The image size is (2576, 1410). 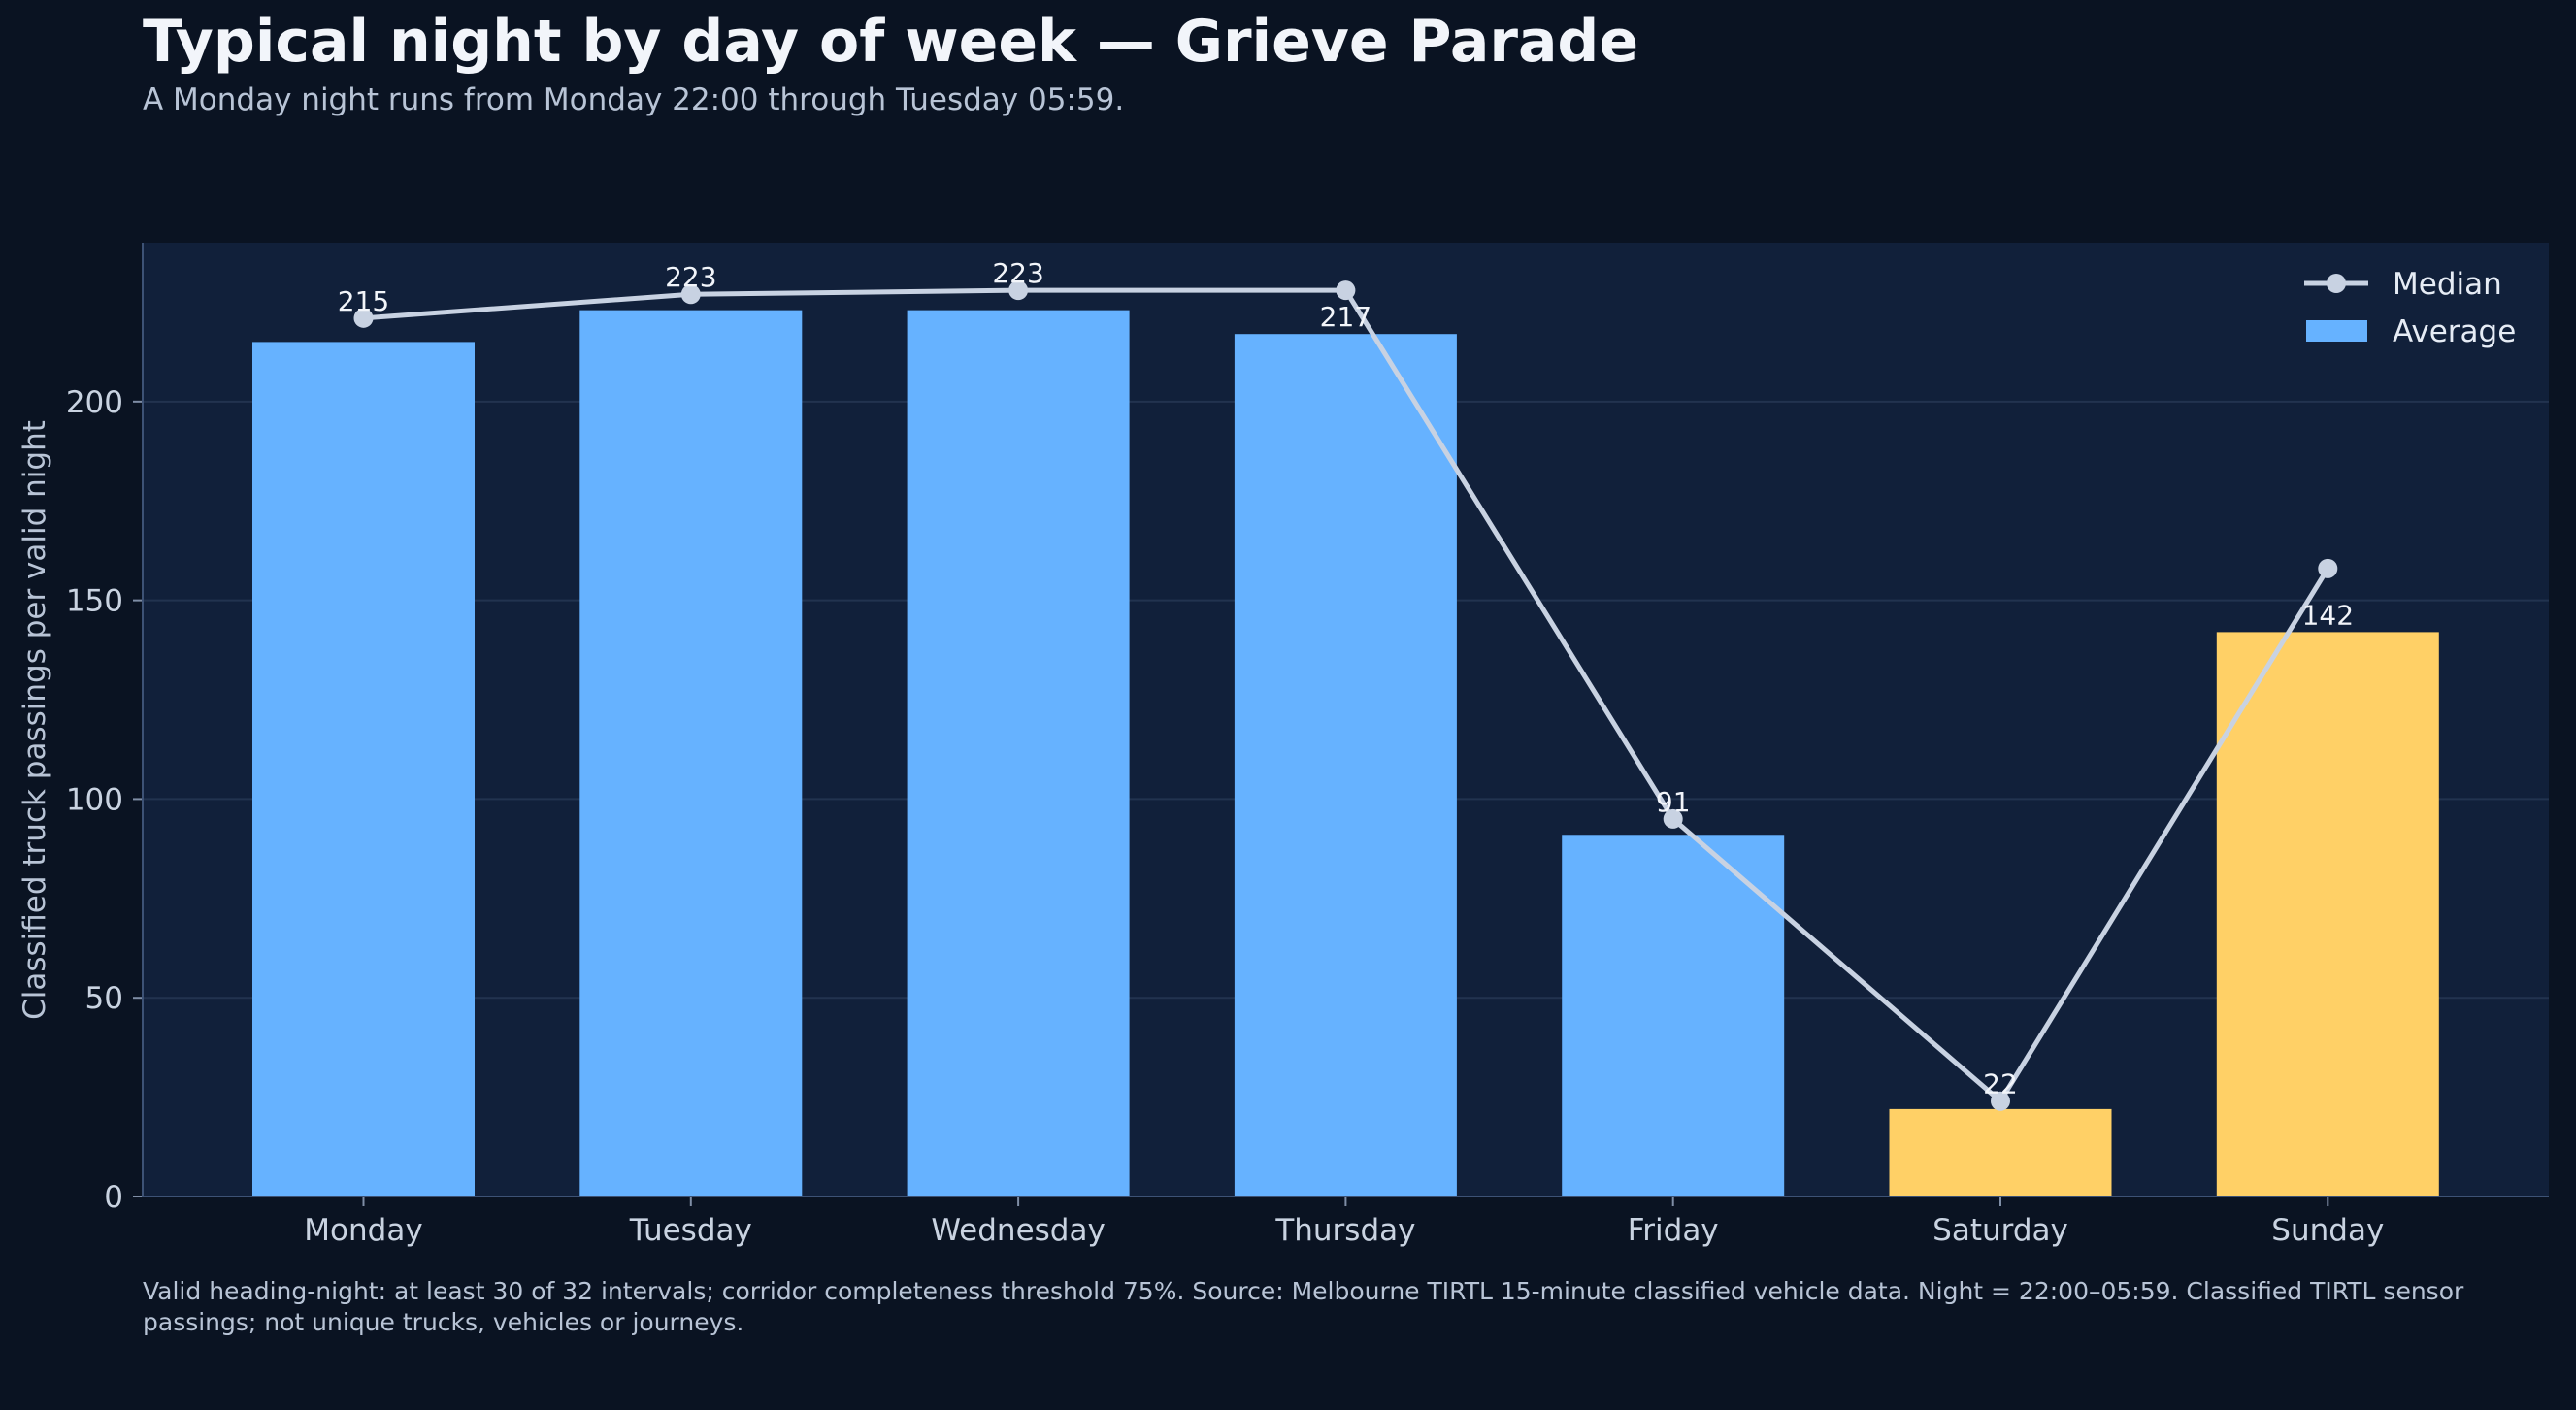 I want to click on x-tick-label: Monday, so click(x=363, y=1231).